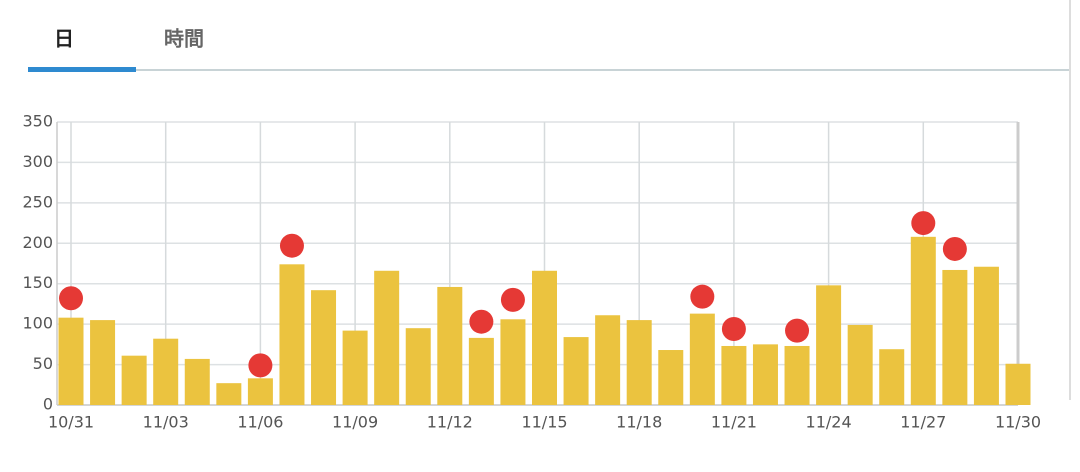 The height and width of the screenshot is (472, 1080). Describe the element at coordinates (355, 422) in the screenshot. I see `x-tick-label: 11/09` at that location.